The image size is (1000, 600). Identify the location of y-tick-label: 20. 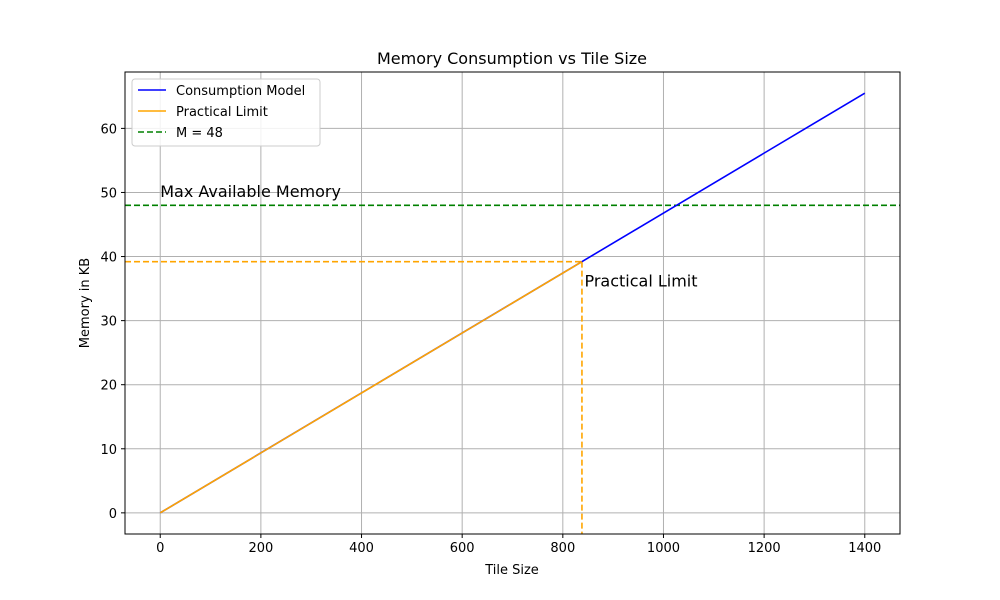
(108, 386).